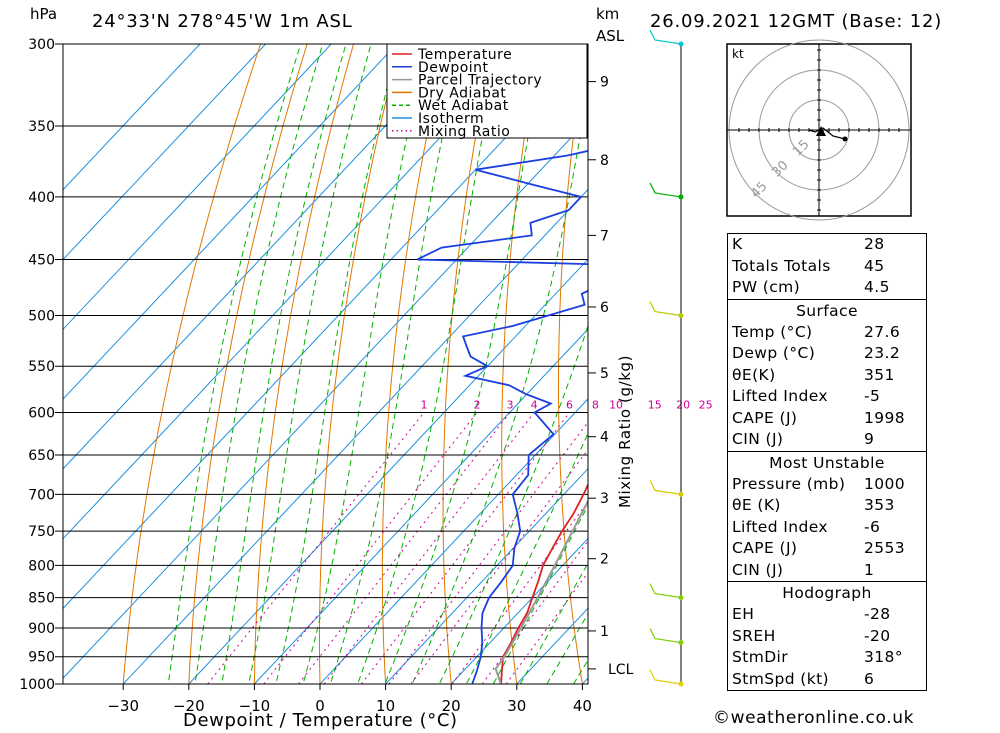 The height and width of the screenshot is (733, 1000). I want to click on index-value: 1000, so click(885, 483).